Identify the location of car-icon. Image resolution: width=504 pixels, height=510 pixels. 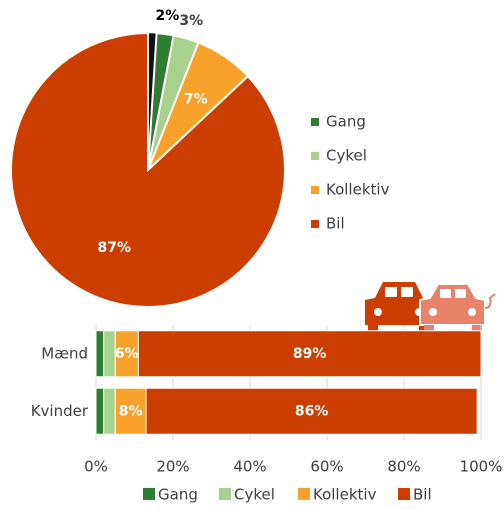
(430, 306).